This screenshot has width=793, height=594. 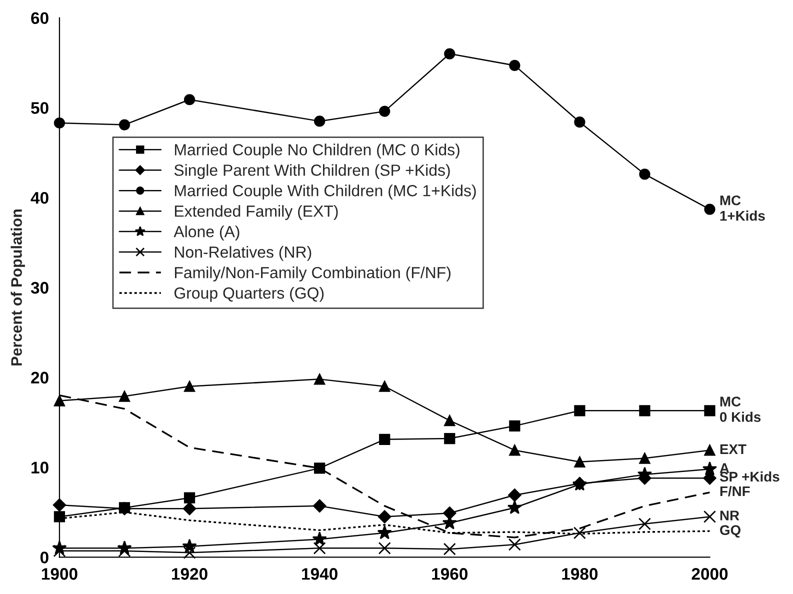 What do you see at coordinates (450, 574) in the screenshot?
I see `x-tick-label: 1960` at bounding box center [450, 574].